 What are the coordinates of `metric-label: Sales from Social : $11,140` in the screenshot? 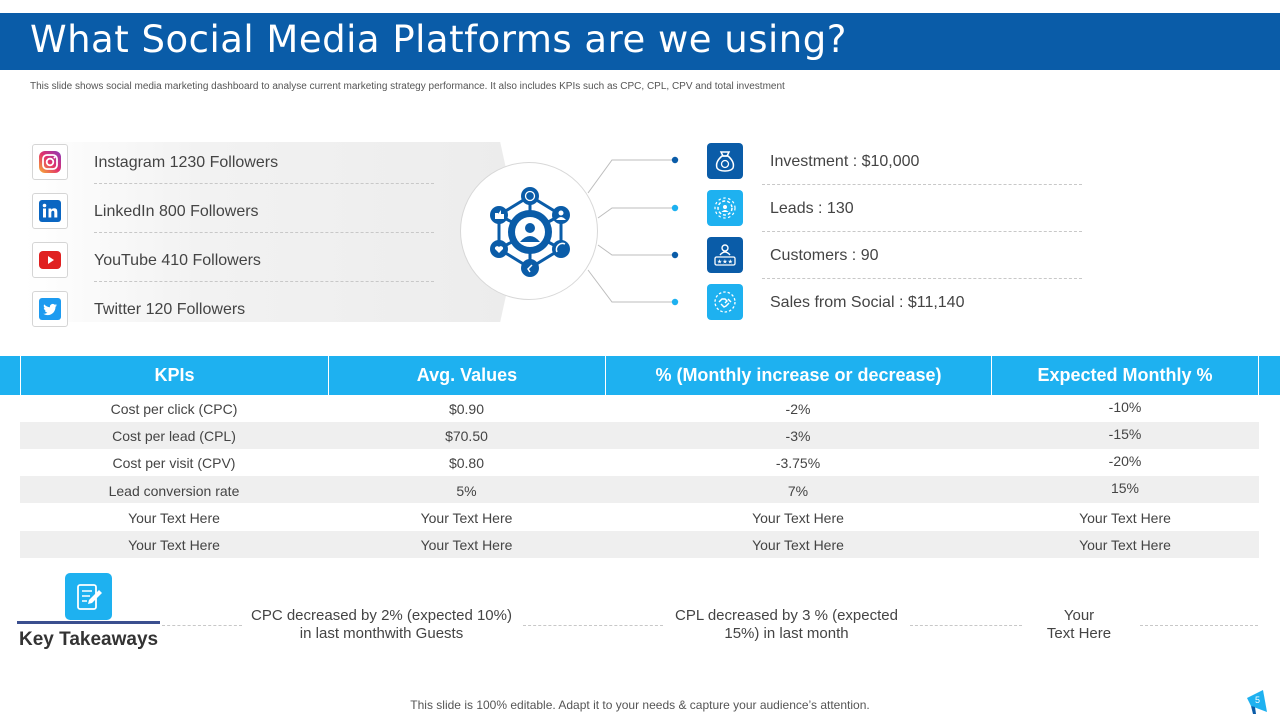 It's located at (867, 302).